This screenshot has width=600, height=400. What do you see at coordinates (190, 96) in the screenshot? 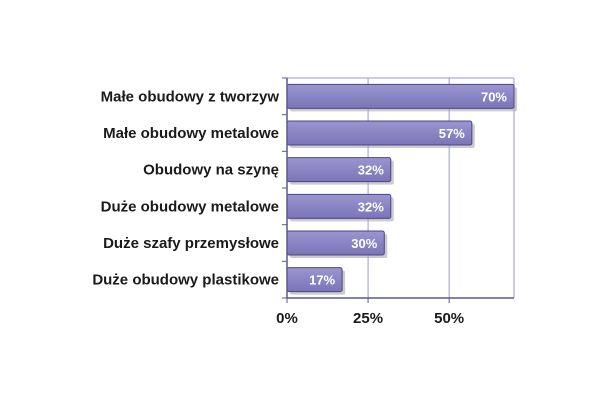
I see `category-label: Małe obudowy z tworzyw` at bounding box center [190, 96].